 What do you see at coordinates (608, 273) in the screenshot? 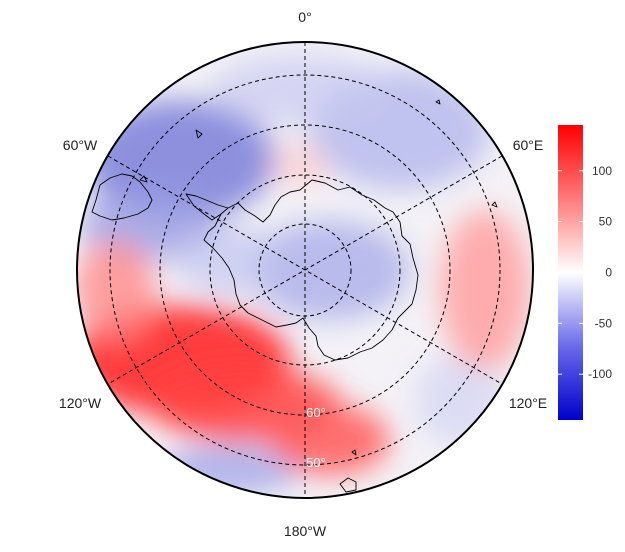
I see `colorbar-tick-label: 0` at bounding box center [608, 273].